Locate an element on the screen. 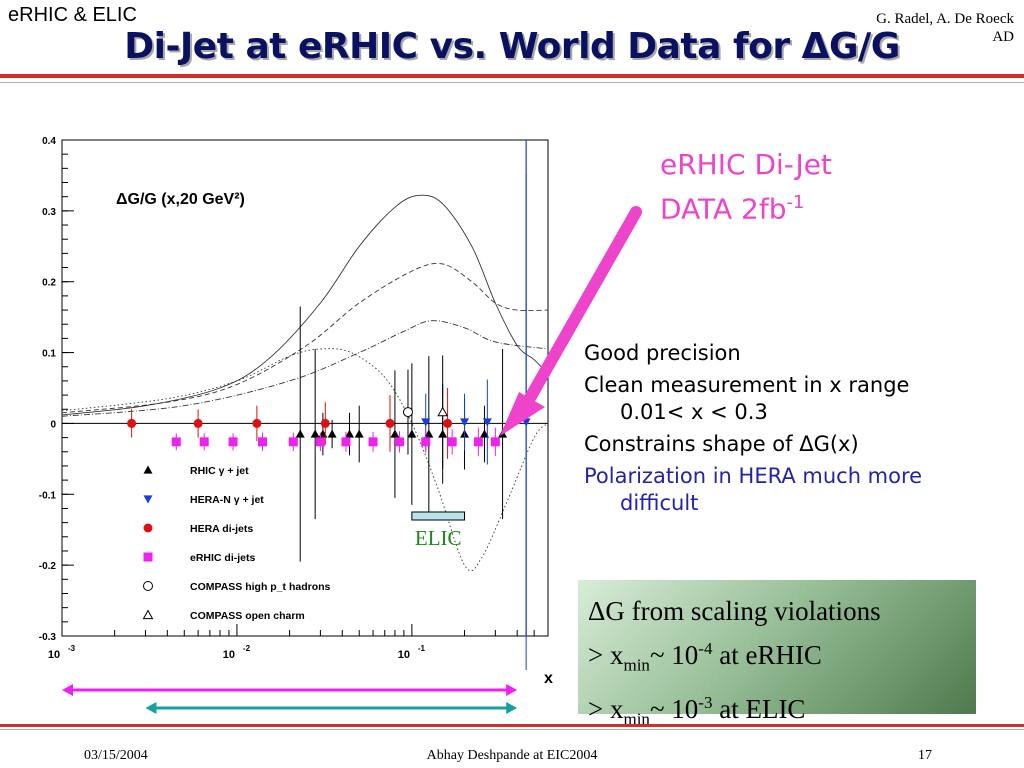 Image resolution: width=1024 pixels, height=768 pixels. box-line-3-mid: ~ 10 is located at coordinates (674, 709).